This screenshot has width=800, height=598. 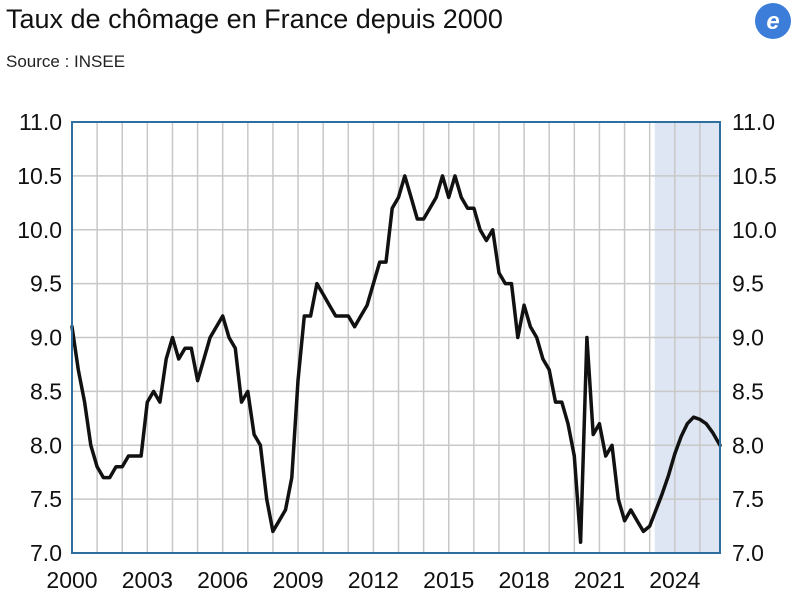 I want to click on y-tick-label-left: 8.0, so click(x=46, y=445).